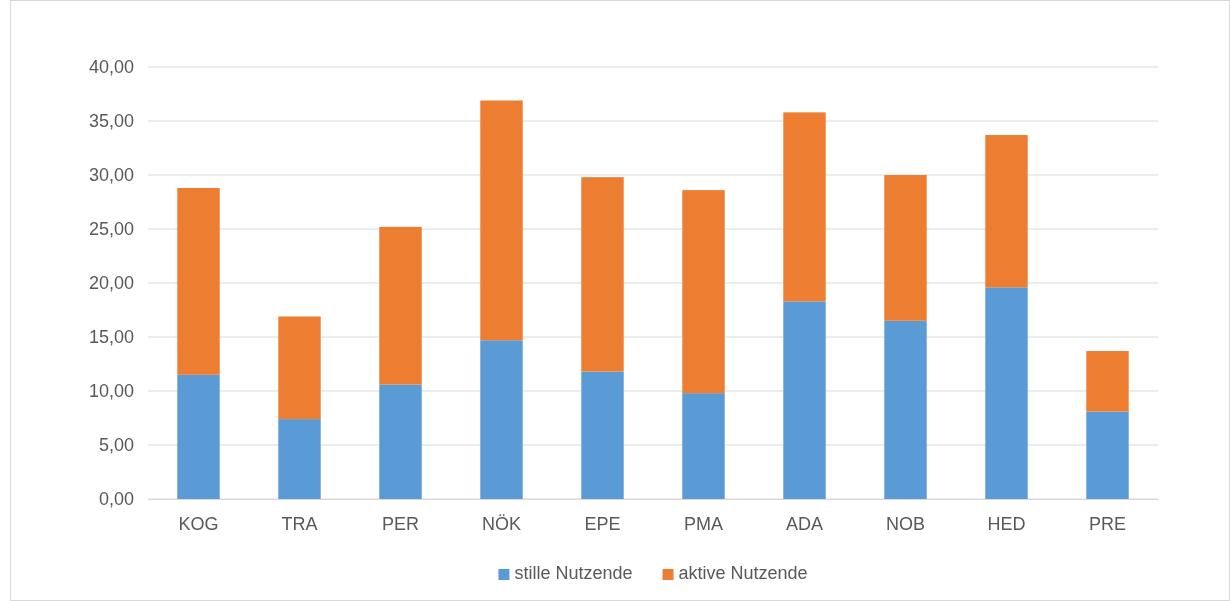 Image resolution: width=1231 pixels, height=601 pixels. Describe the element at coordinates (804, 523) in the screenshot. I see `x-tick-label: ADA` at that location.